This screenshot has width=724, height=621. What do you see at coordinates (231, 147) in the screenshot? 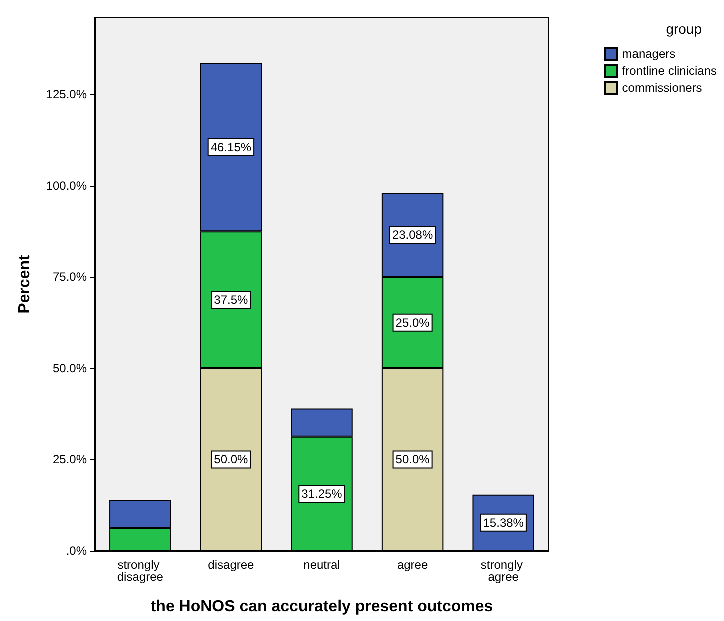
I see `data-label: 46.15%` at bounding box center [231, 147].